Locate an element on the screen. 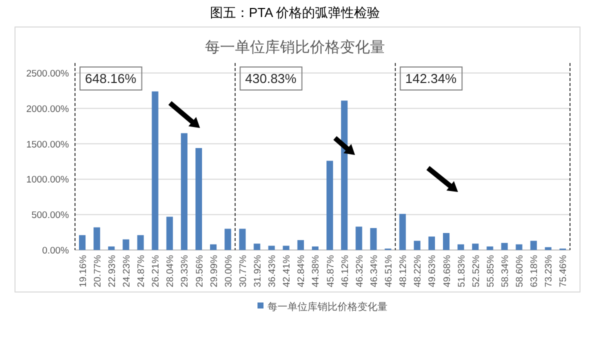  x-tick-label: 24.87% is located at coordinates (142, 271).